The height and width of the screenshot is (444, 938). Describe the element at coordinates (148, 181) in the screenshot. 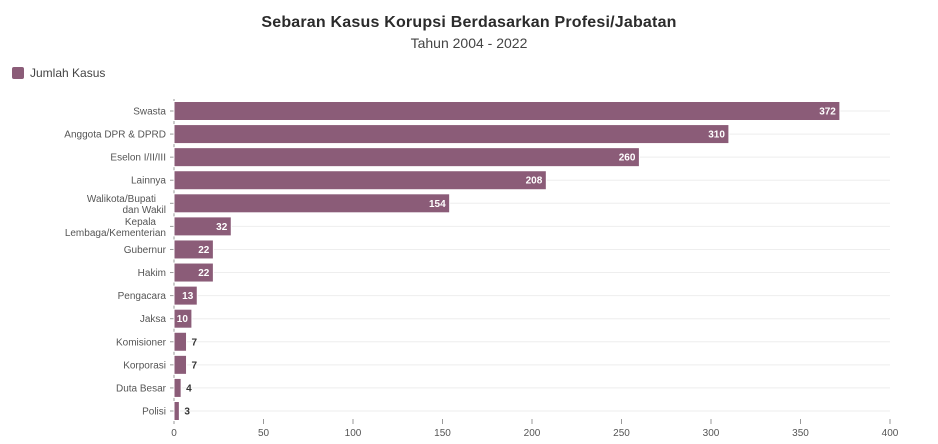

I see `category-label: Lainnya` at that location.